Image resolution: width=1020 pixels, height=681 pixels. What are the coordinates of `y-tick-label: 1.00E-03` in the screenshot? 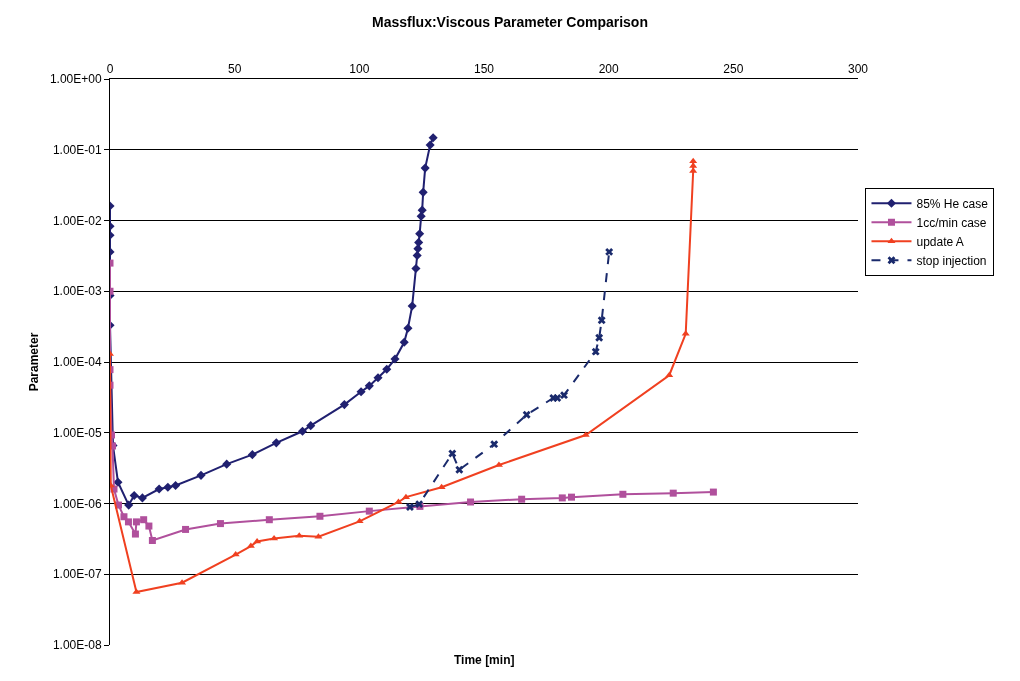 It's located at (77, 291).